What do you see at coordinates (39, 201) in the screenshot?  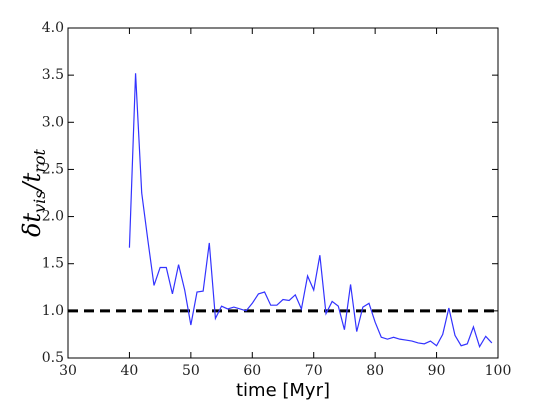 I see `y-label-part: vis` at bounding box center [39, 201].